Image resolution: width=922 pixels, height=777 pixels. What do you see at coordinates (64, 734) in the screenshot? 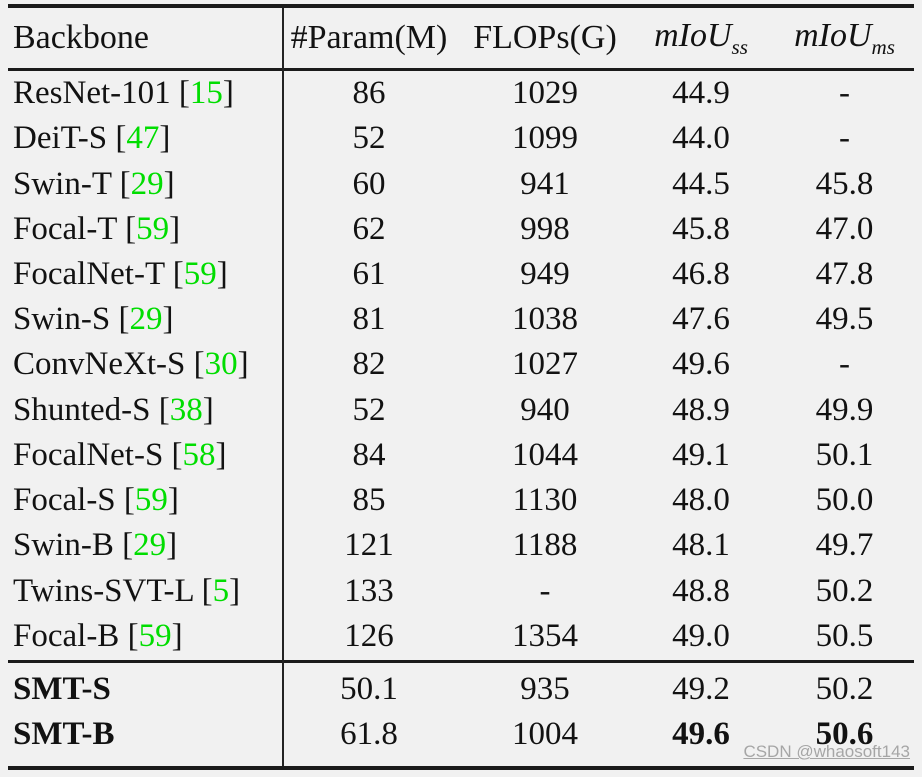
I see `backbone-cell: SMT-B` at bounding box center [64, 734].